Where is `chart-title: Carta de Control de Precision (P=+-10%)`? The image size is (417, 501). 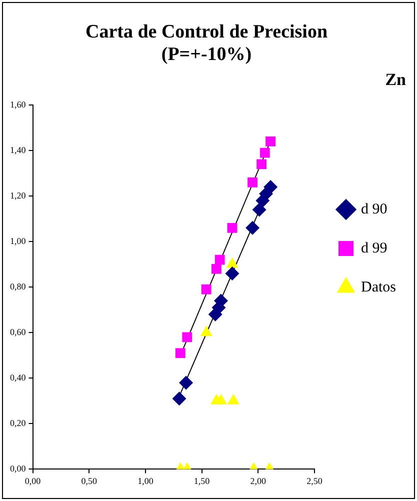 chart-title: Carta de Control de Precision (P=+-10%) is located at coordinates (206, 43).